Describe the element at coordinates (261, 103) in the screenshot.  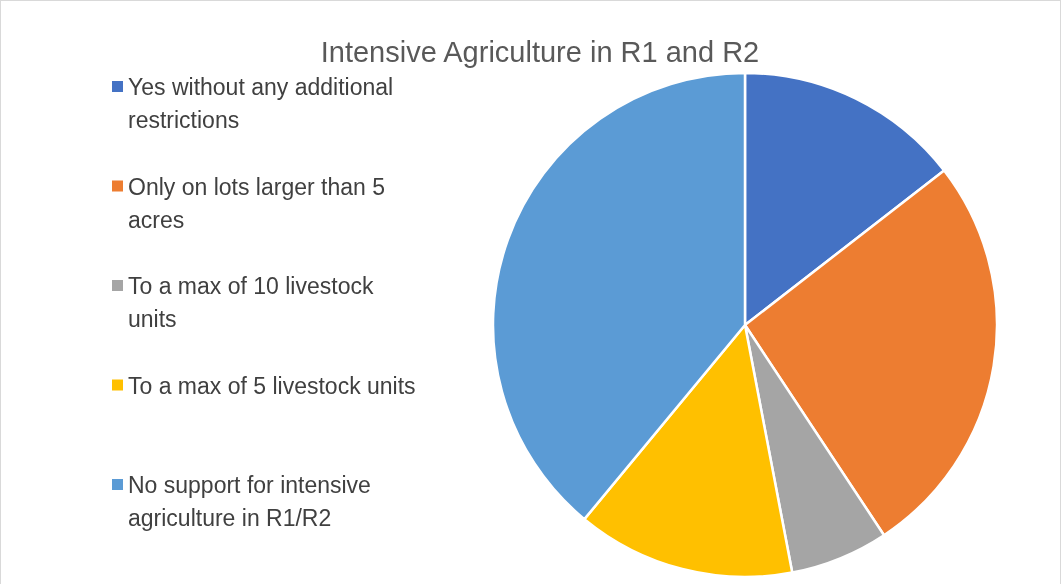
I see `legend-label: Yes without any additional restrictions` at that location.